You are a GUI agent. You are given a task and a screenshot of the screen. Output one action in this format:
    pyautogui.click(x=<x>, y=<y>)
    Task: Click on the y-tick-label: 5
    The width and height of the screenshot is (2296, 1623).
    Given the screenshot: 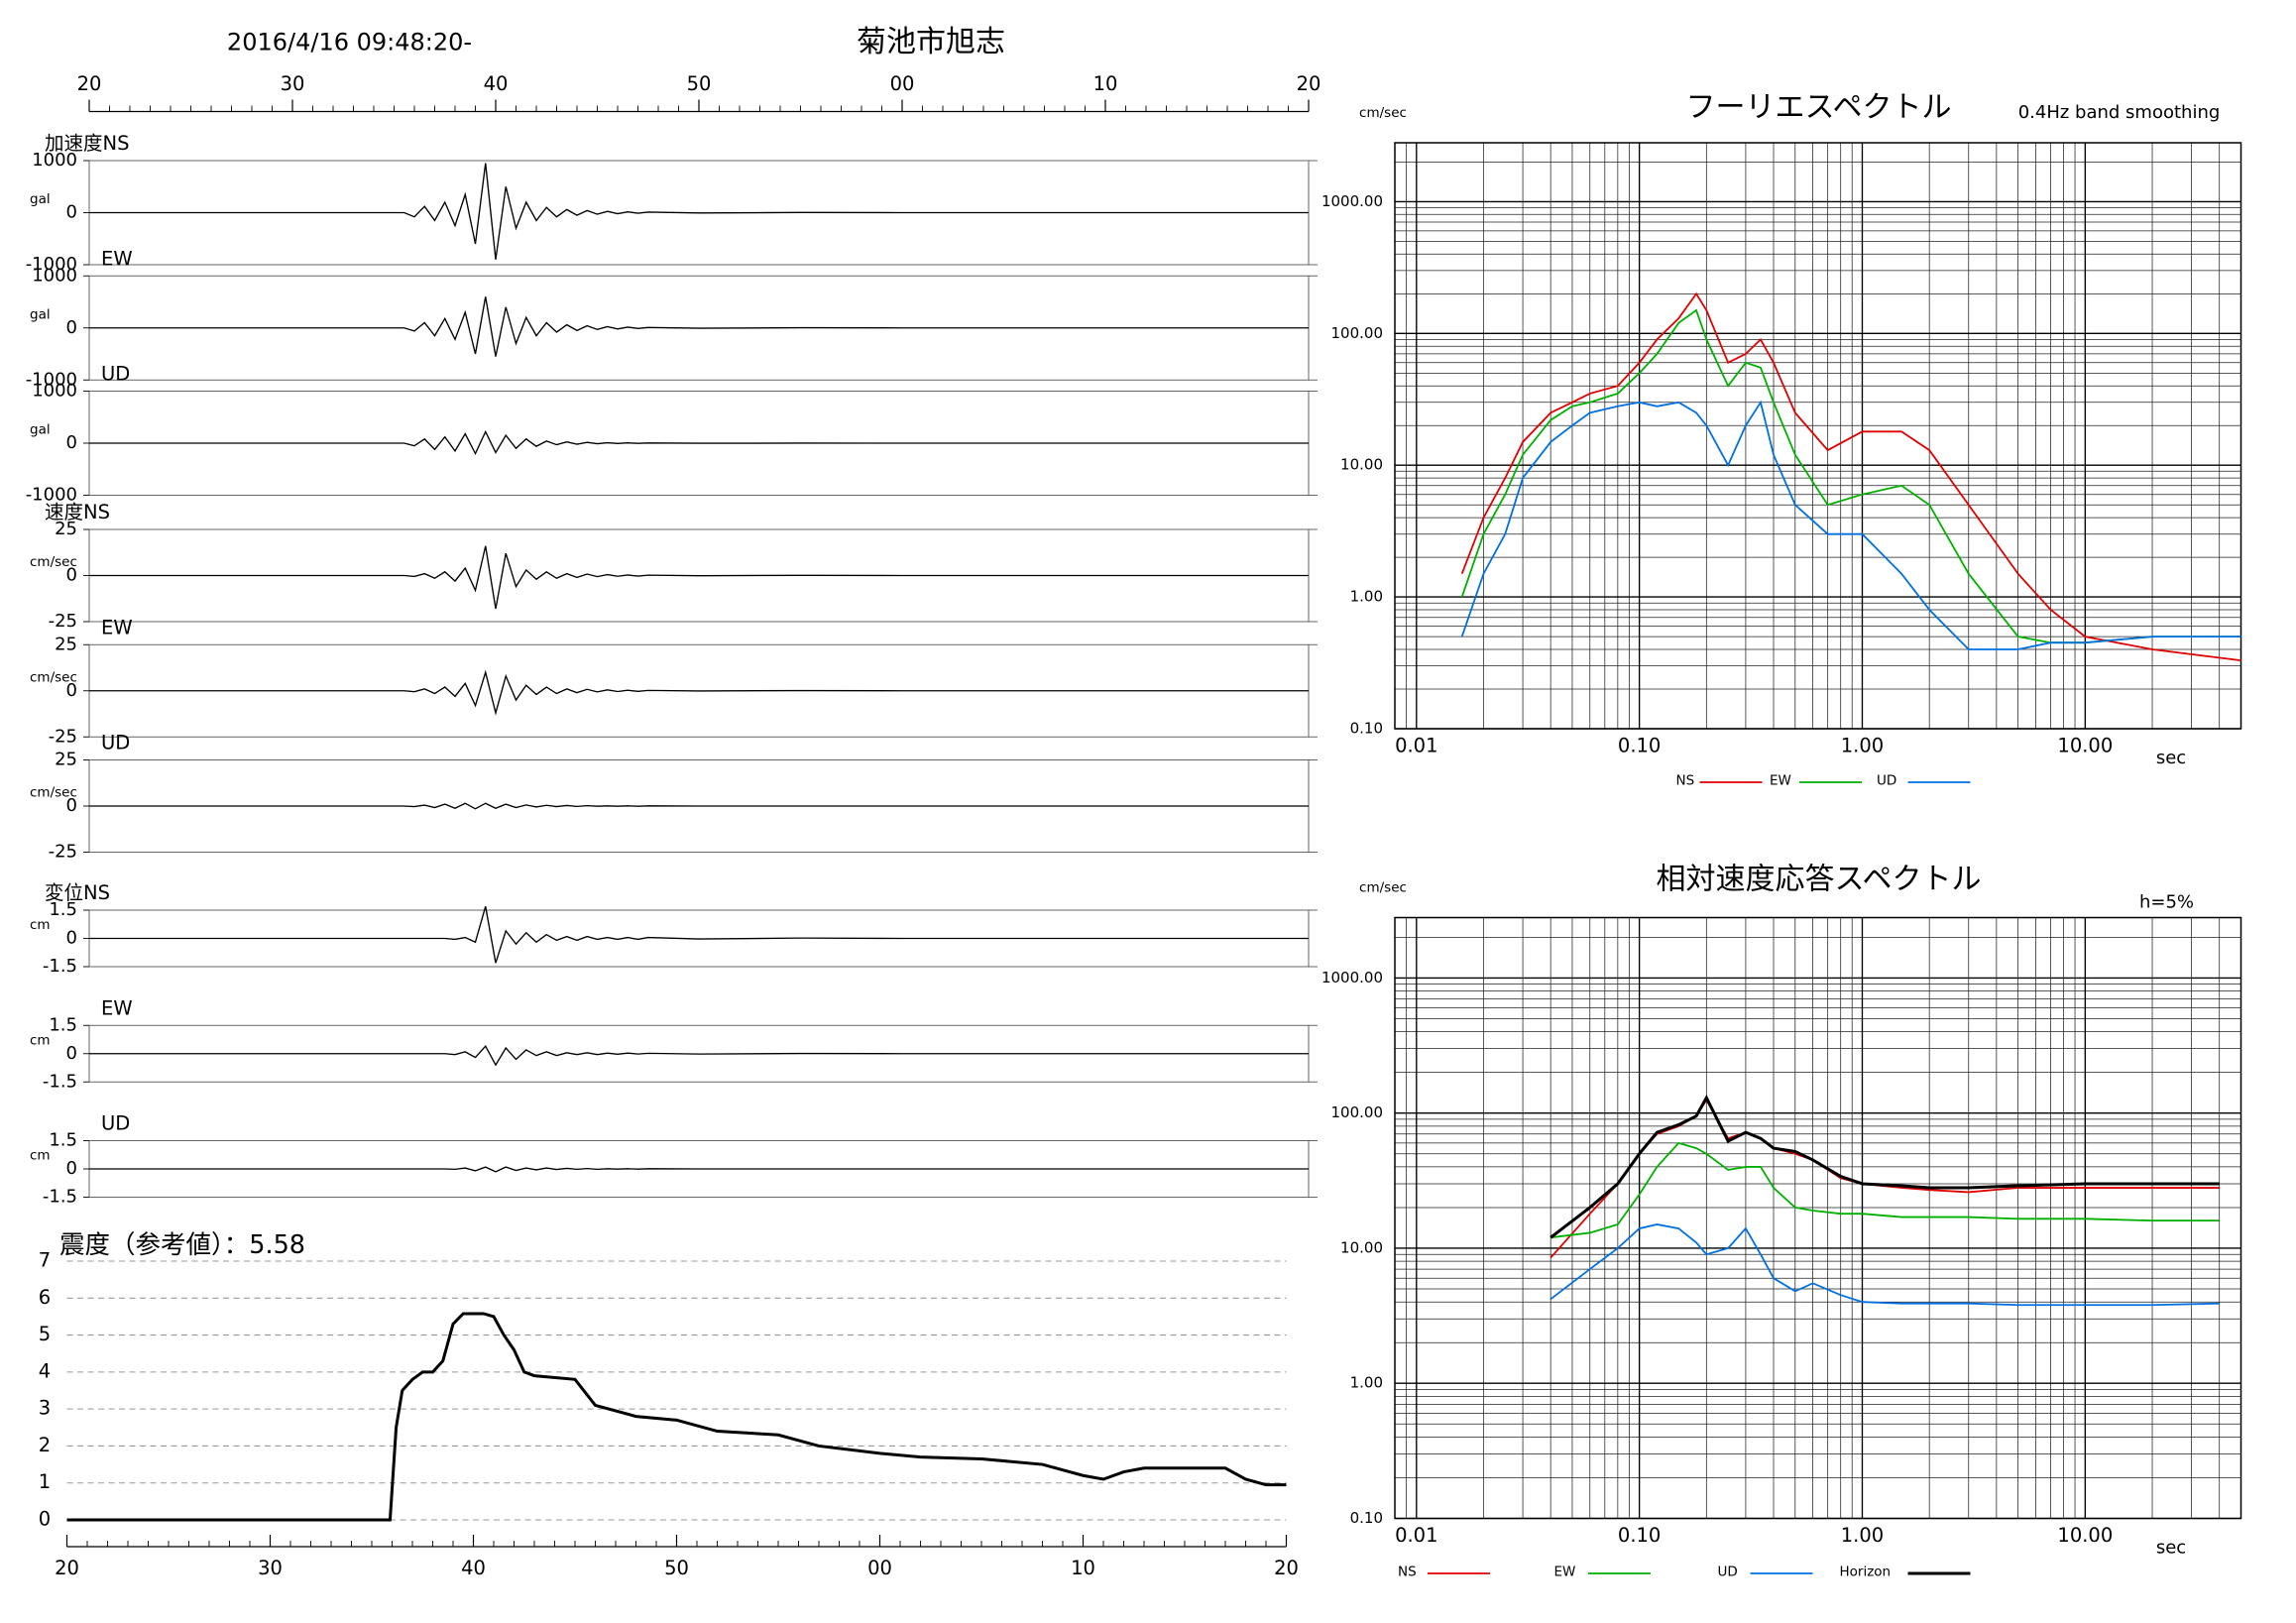 What is the action you would take?
    pyautogui.click(x=45, y=1334)
    